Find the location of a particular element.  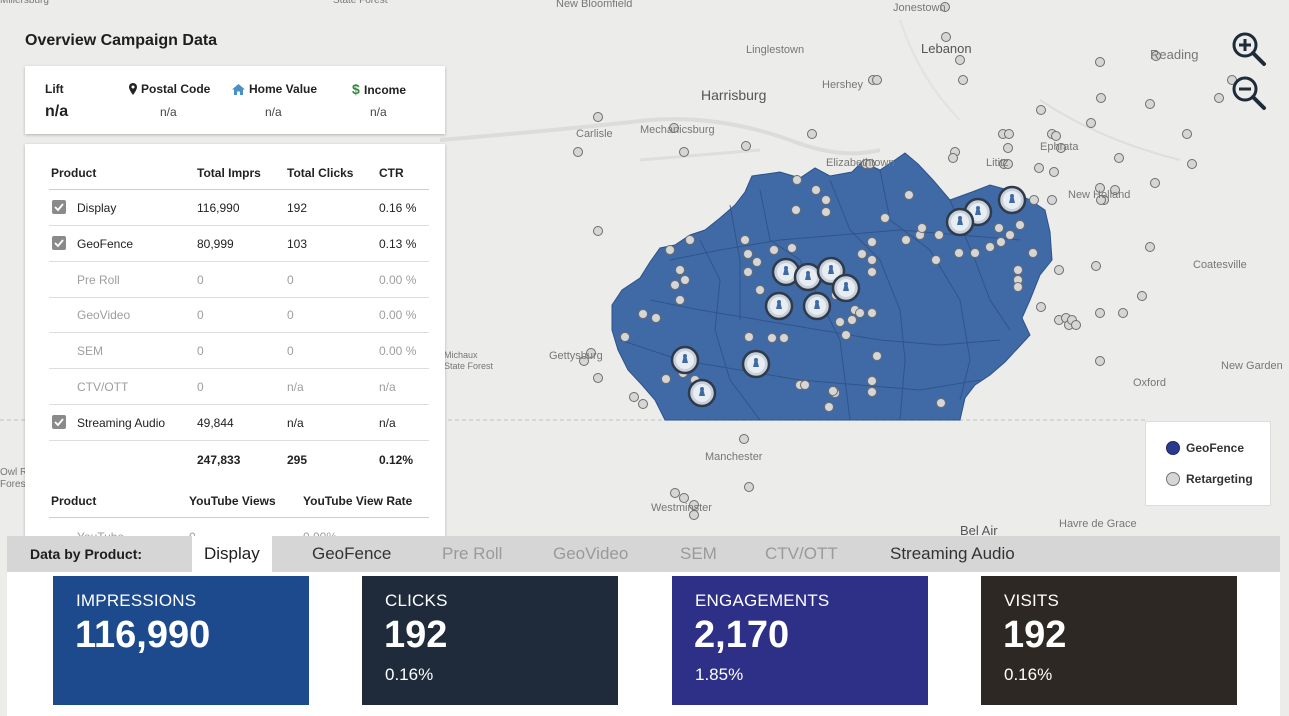

tab-pre-roll: Pre Roll is located at coordinates (472, 553).